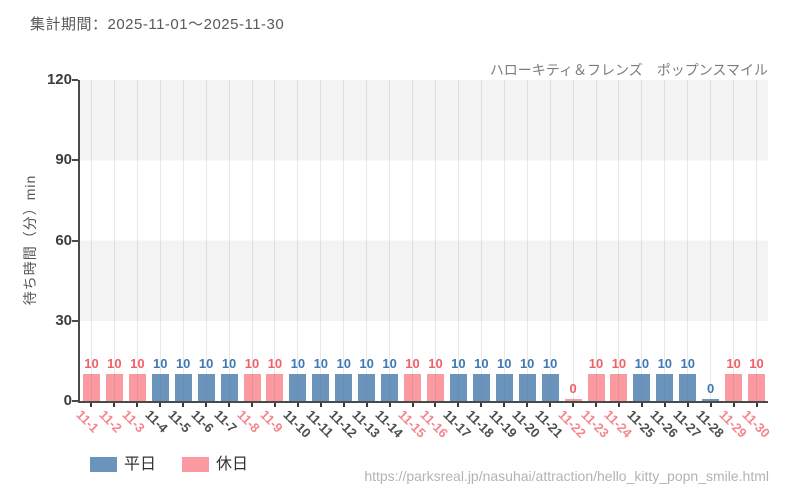  Describe the element at coordinates (225, 421) in the screenshot. I see `x-tick-label-11-7: 11-7` at that location.